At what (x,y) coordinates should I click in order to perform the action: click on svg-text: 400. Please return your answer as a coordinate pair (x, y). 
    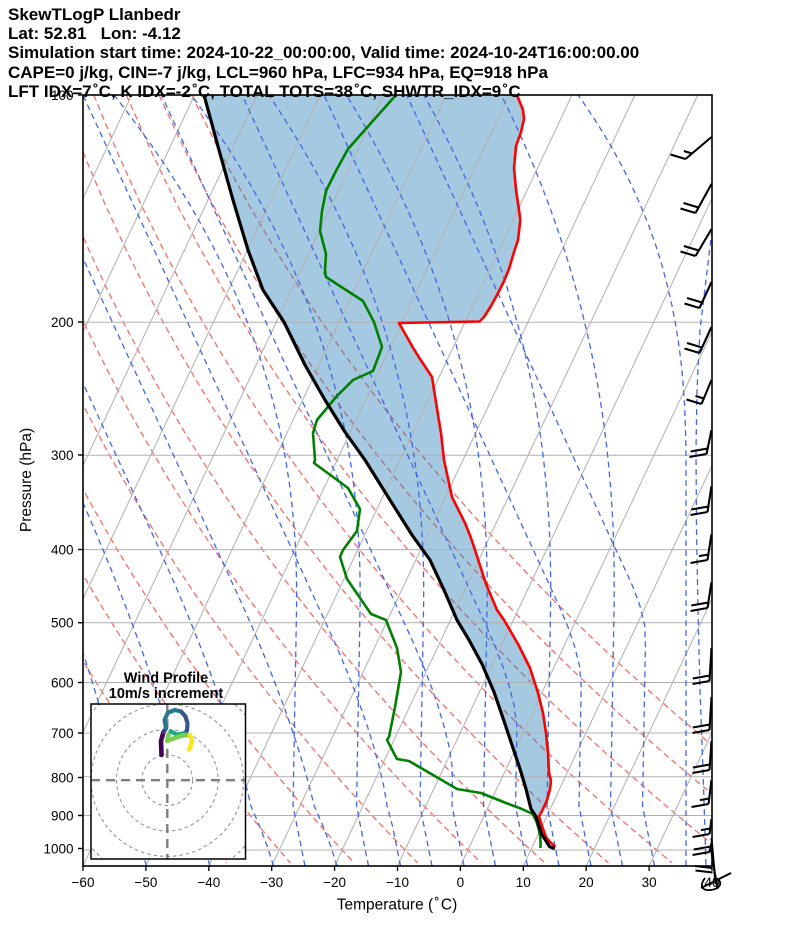
    Looking at the image, I should click on (62, 550).